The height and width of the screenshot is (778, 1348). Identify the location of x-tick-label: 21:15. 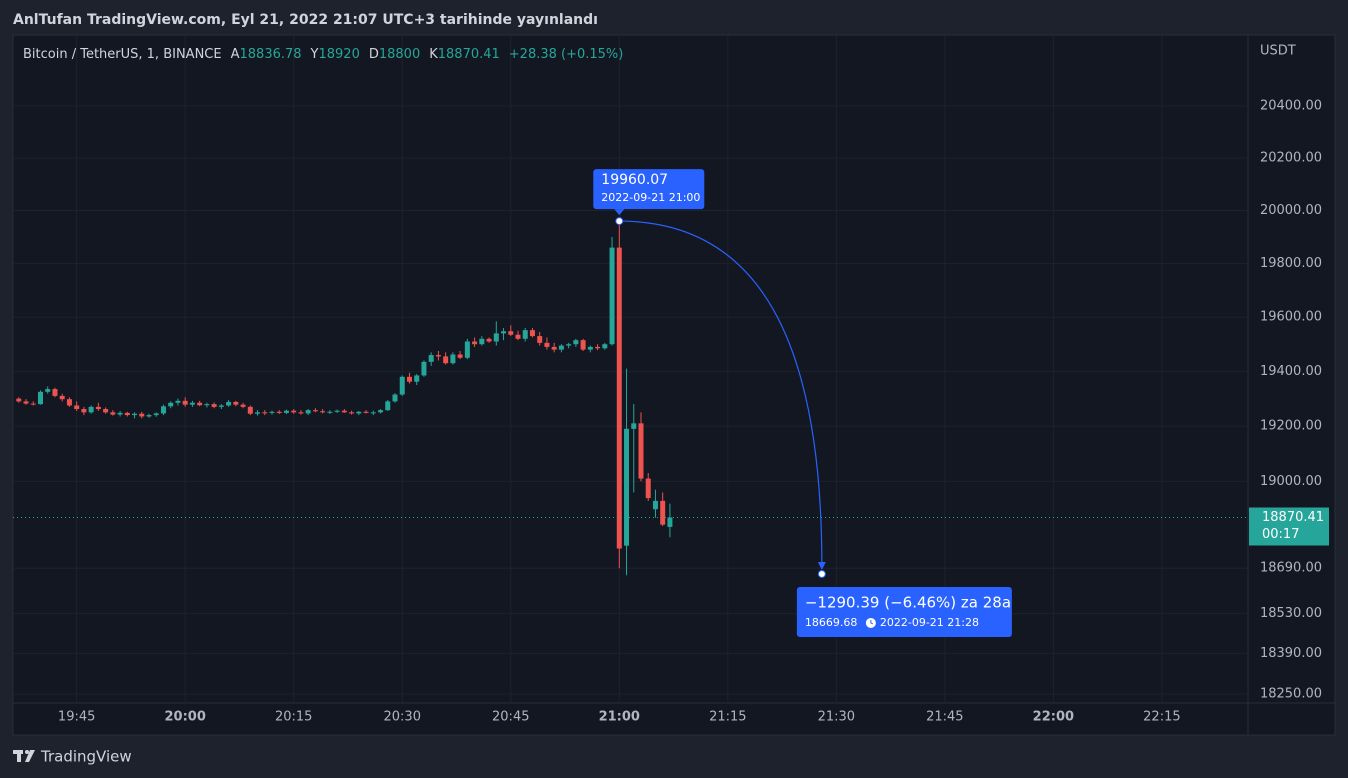
(727, 717).